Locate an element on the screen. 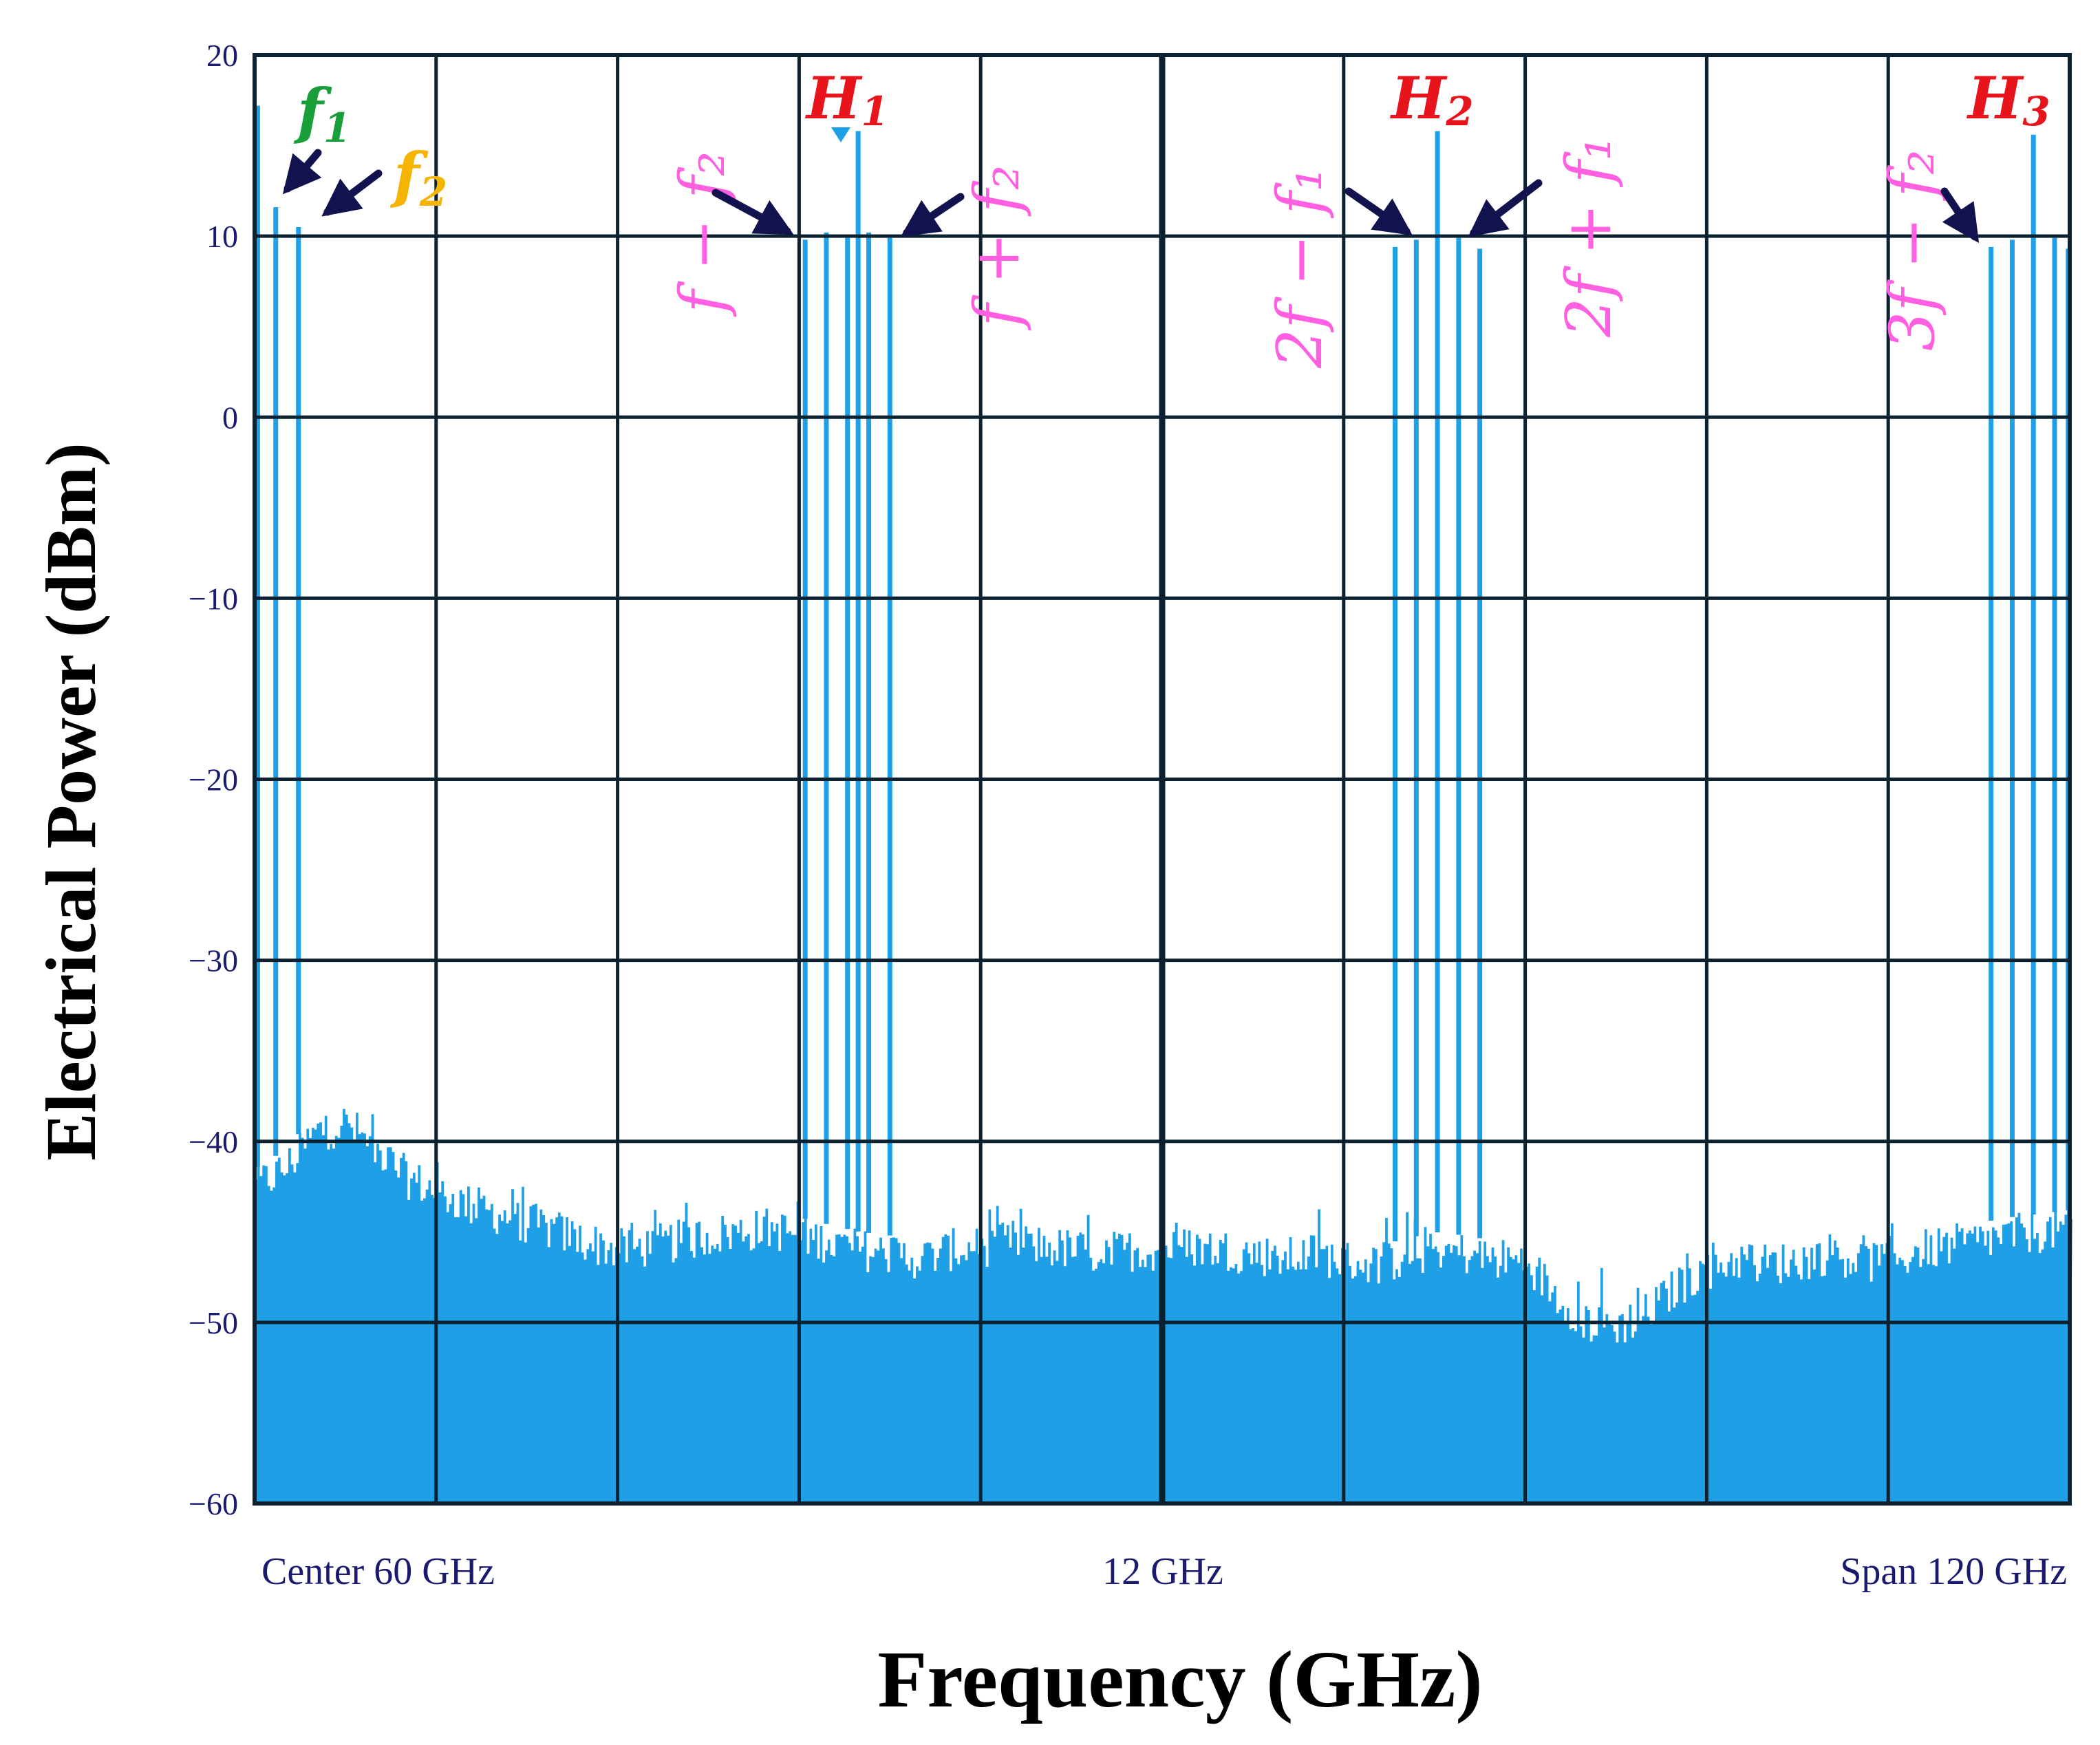 This screenshot has height=1745, width=2100. h3-label: H3 is located at coordinates (2008, 100).